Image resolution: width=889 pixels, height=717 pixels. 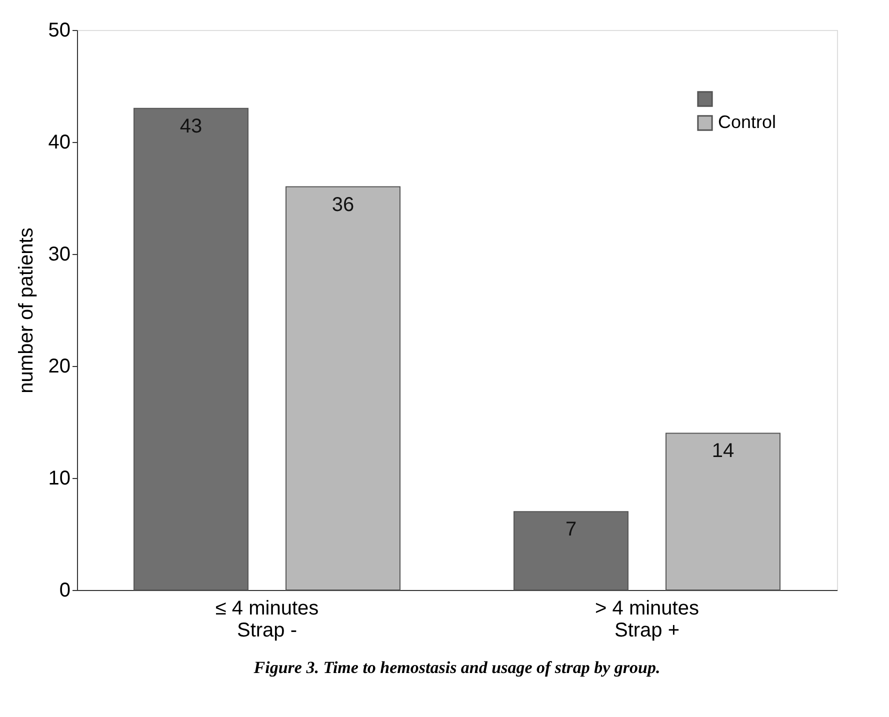 I want to click on data-label: 36, so click(x=343, y=205).